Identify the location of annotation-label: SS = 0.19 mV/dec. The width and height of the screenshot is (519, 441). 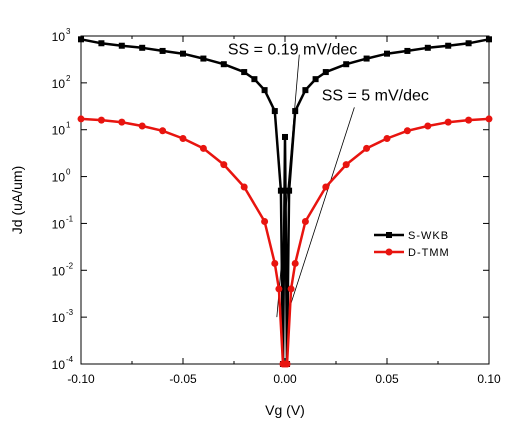
(292, 50).